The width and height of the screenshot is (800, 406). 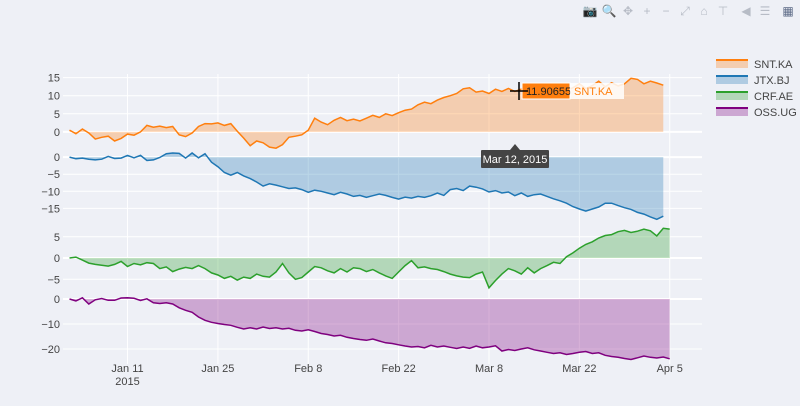 I want to click on x-tick-label: Mar 8, so click(x=489, y=369).